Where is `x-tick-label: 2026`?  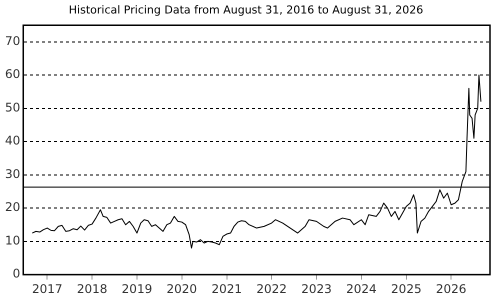
x-tick-label: 2026 is located at coordinates (451, 289).